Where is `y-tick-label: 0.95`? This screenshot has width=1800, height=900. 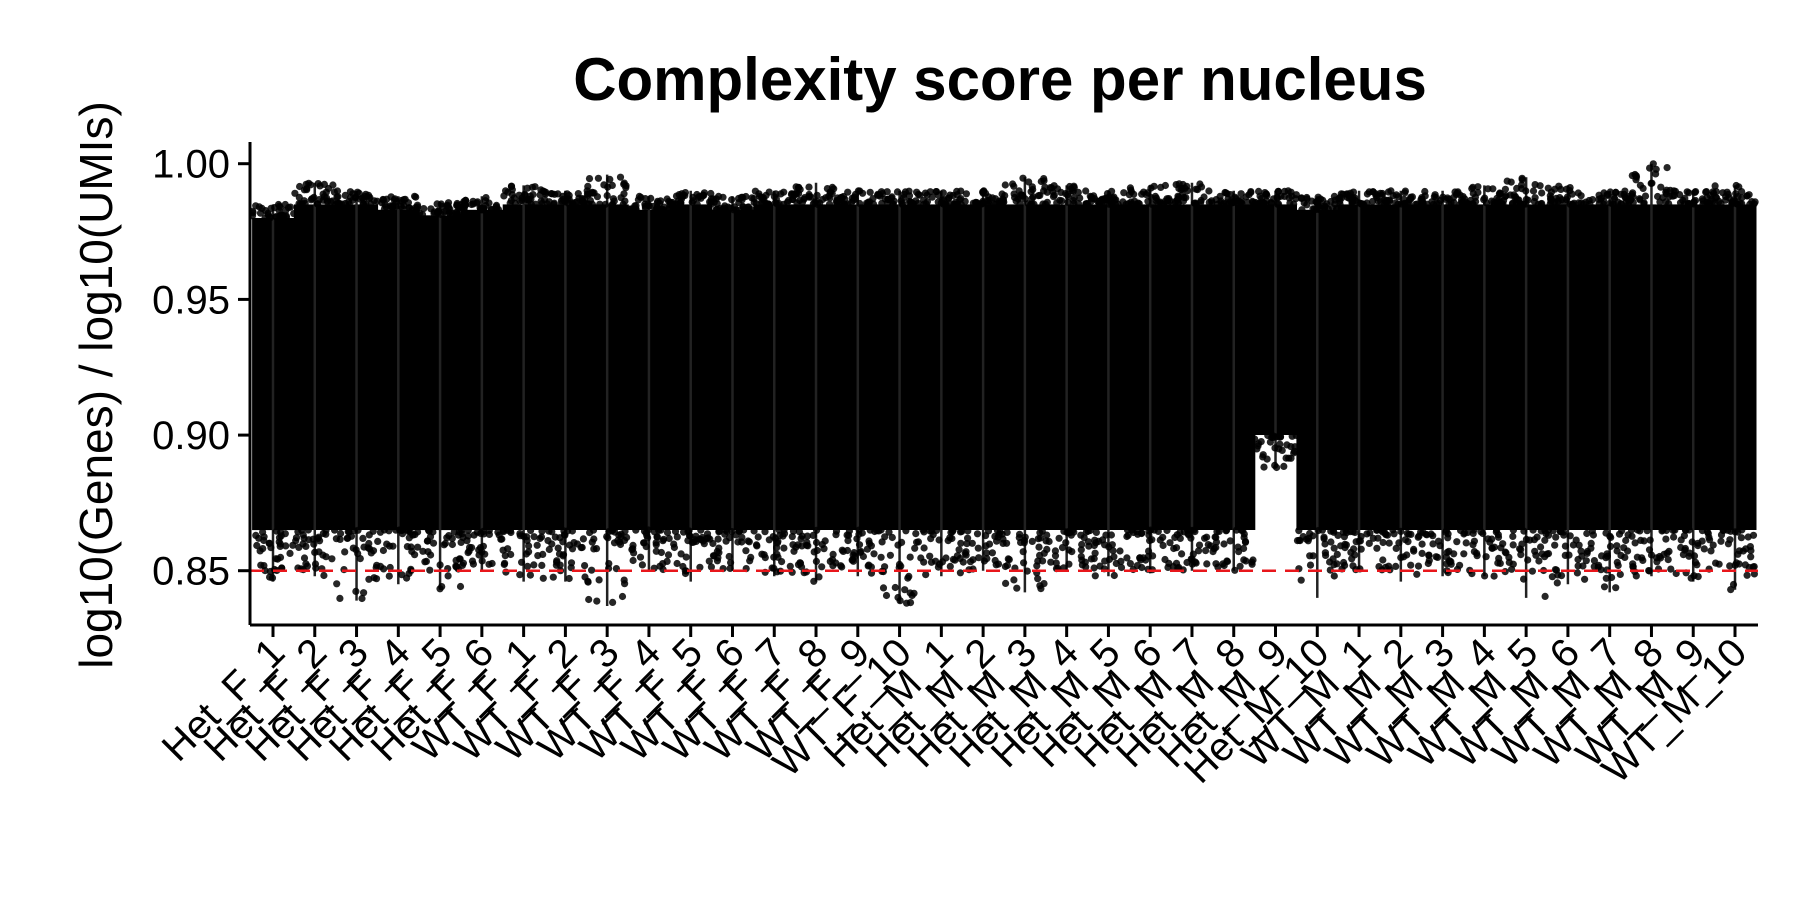
y-tick-label: 0.95 is located at coordinates (191, 300).